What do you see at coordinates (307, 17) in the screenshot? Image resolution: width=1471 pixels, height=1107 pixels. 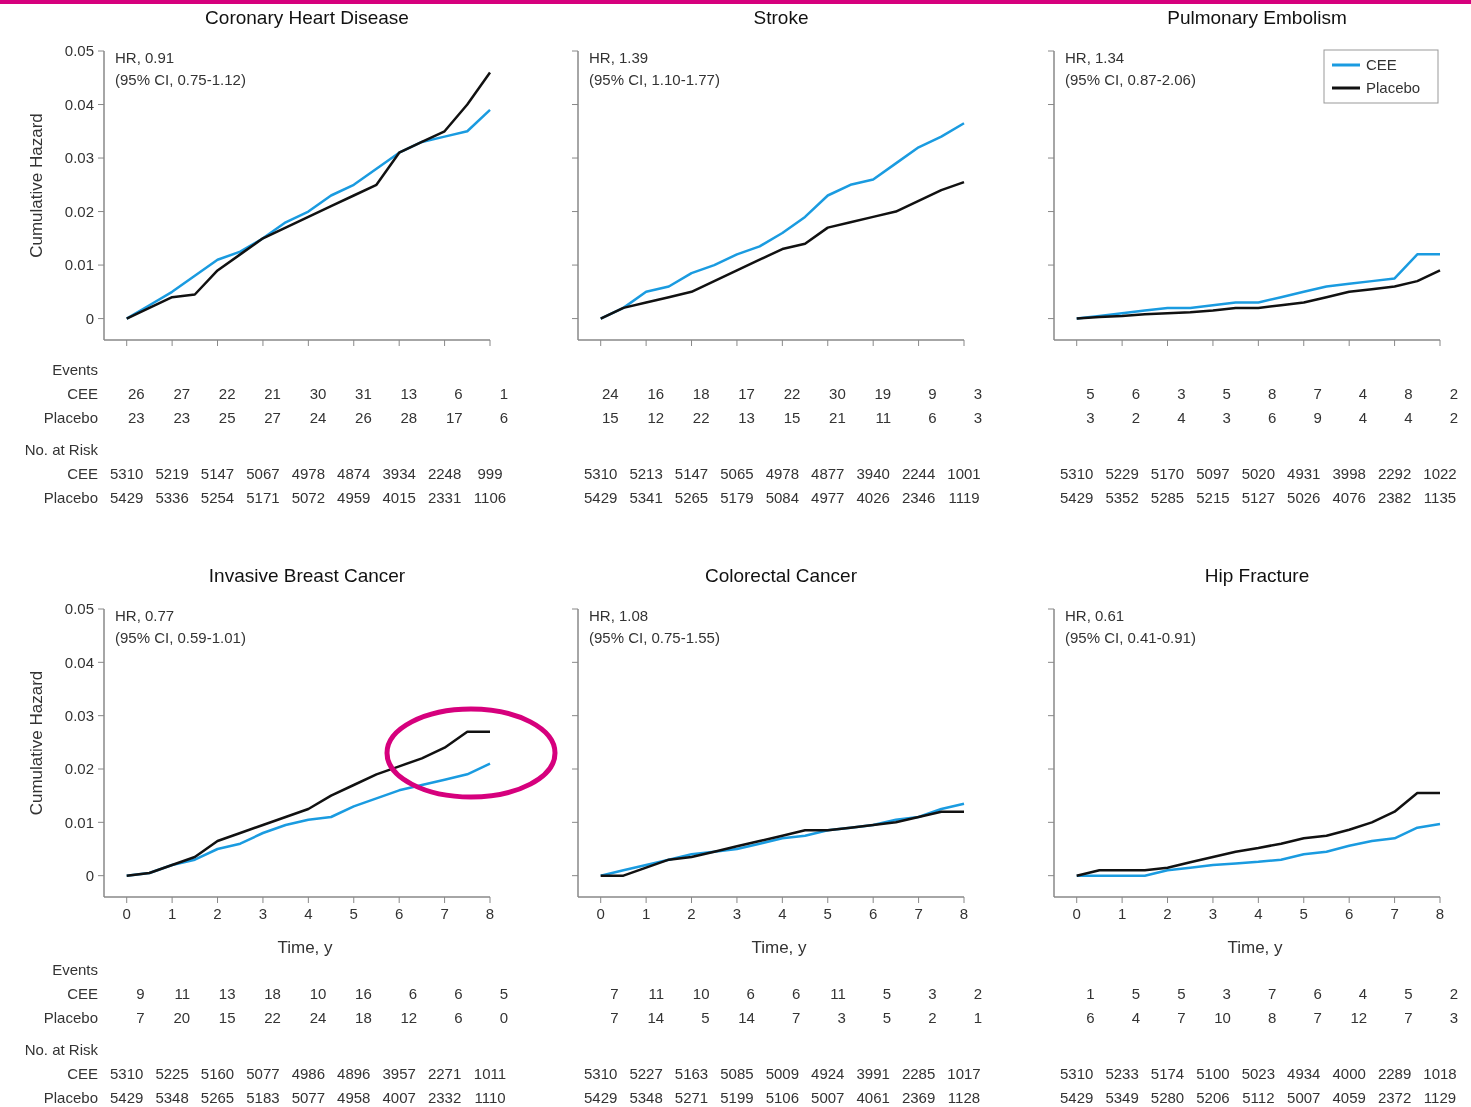 I see `chart-title: Coronary Heart Disease` at bounding box center [307, 17].